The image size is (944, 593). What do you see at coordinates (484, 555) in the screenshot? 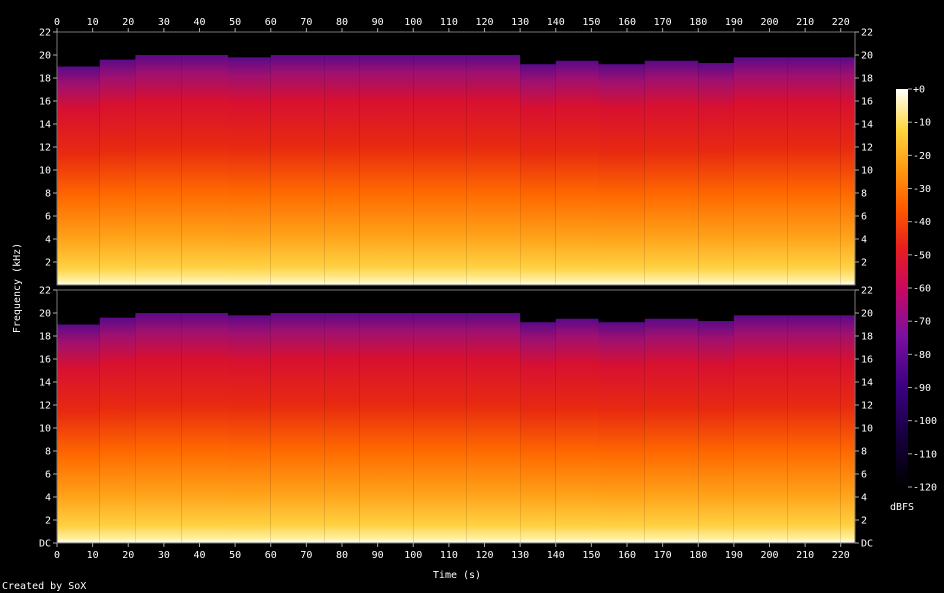
I see `x-tick-label: 120` at bounding box center [484, 555].